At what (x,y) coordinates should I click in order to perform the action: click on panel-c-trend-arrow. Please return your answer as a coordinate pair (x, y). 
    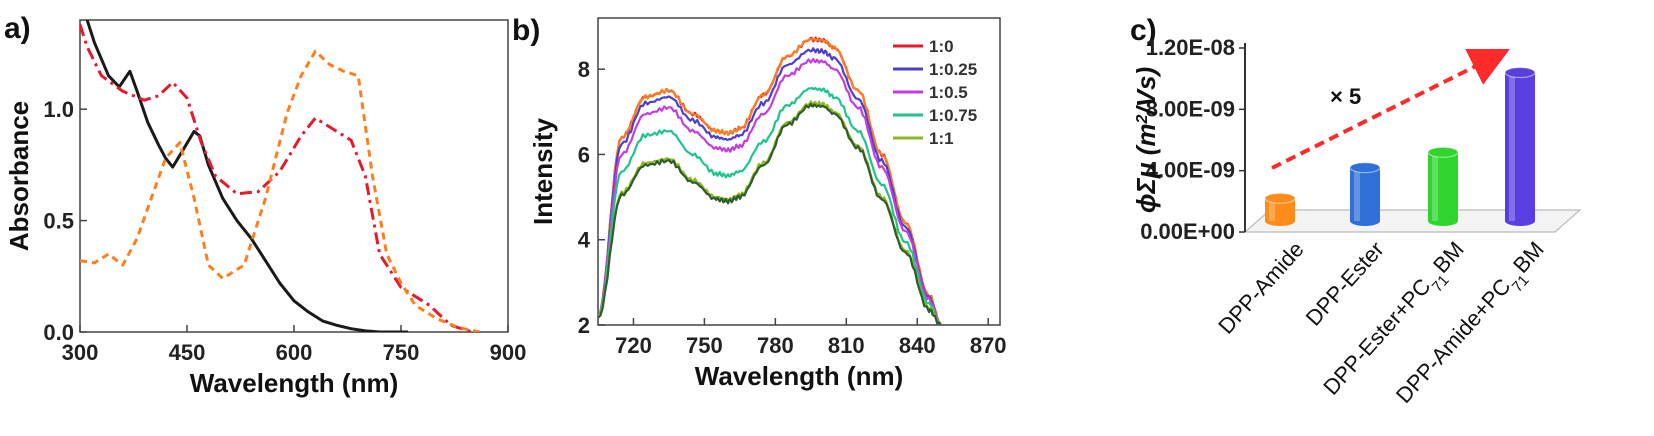
    Looking at the image, I should click on (1390, 109).